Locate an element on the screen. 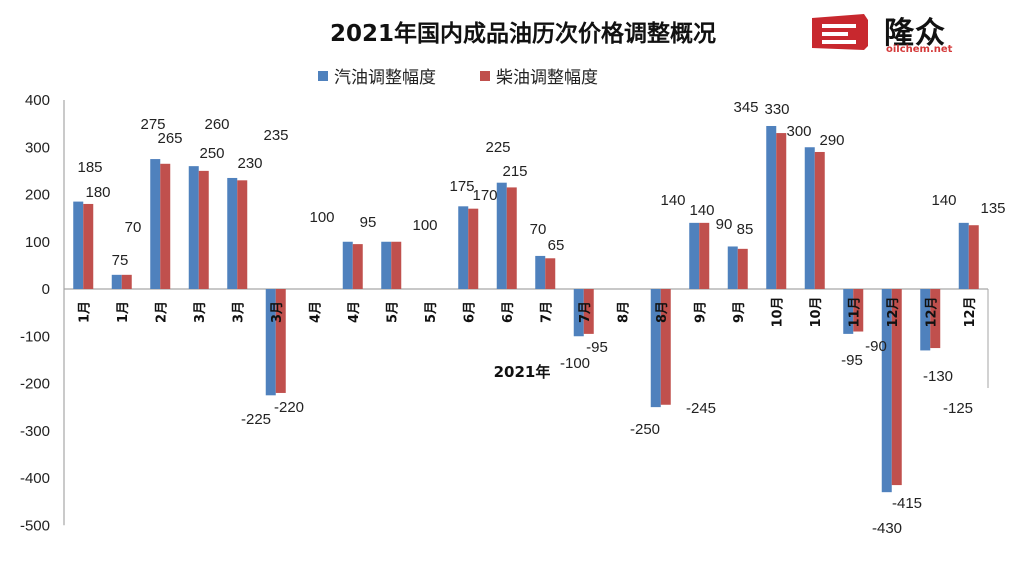 The image size is (1014, 576). data-label: 330 is located at coordinates (776, 109).